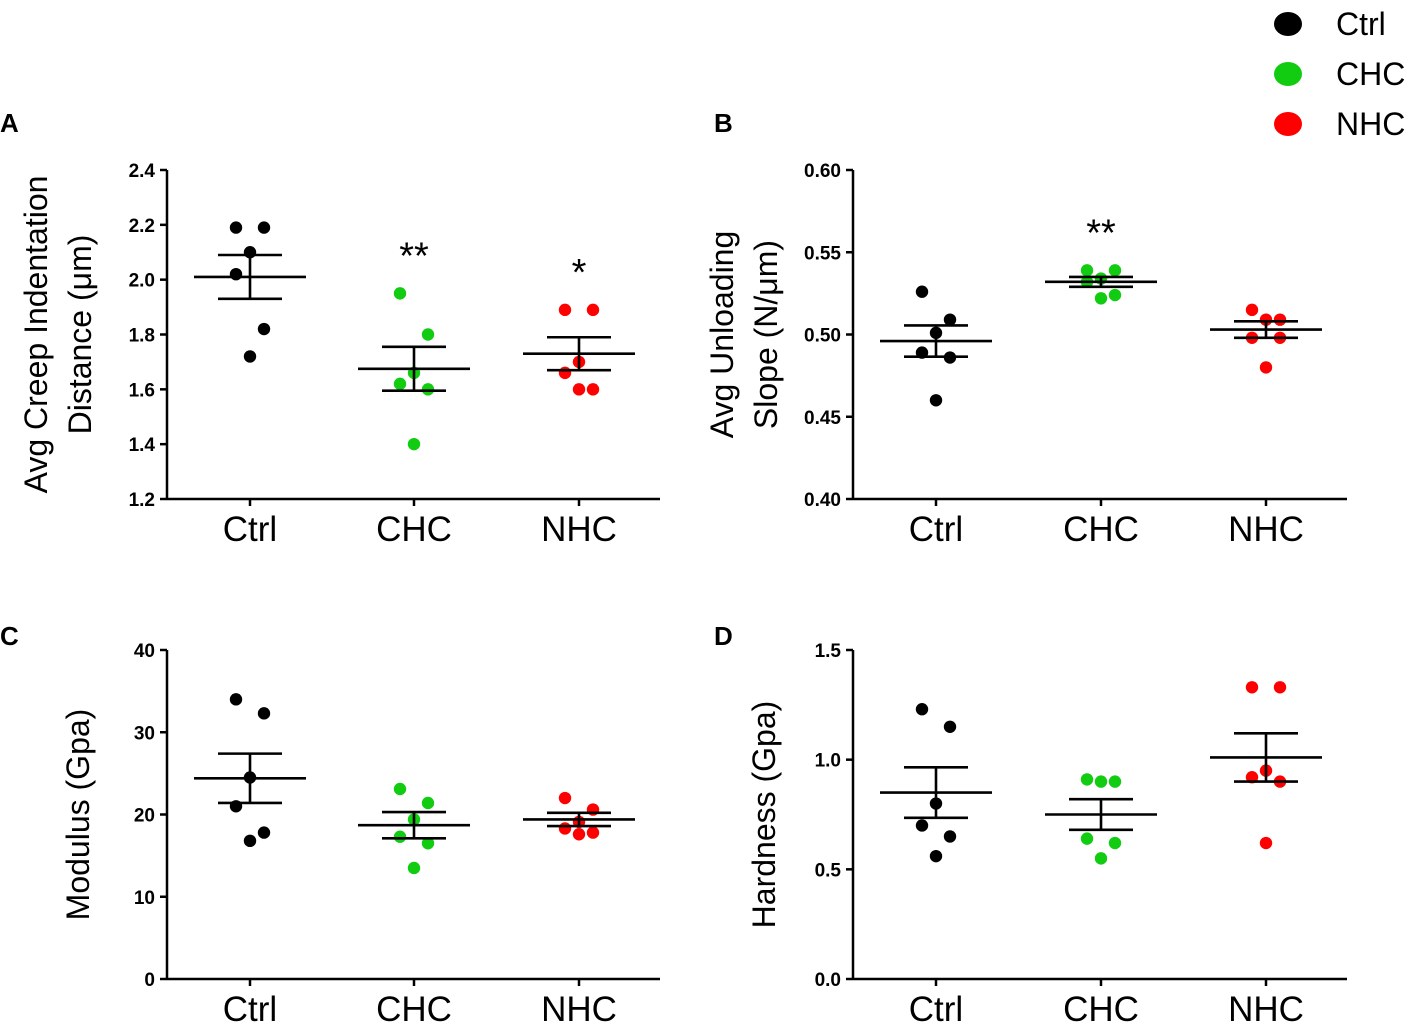 The width and height of the screenshot is (1426, 1031). Describe the element at coordinates (1288, 74) in the screenshot. I see `legend-marker-chc` at that location.